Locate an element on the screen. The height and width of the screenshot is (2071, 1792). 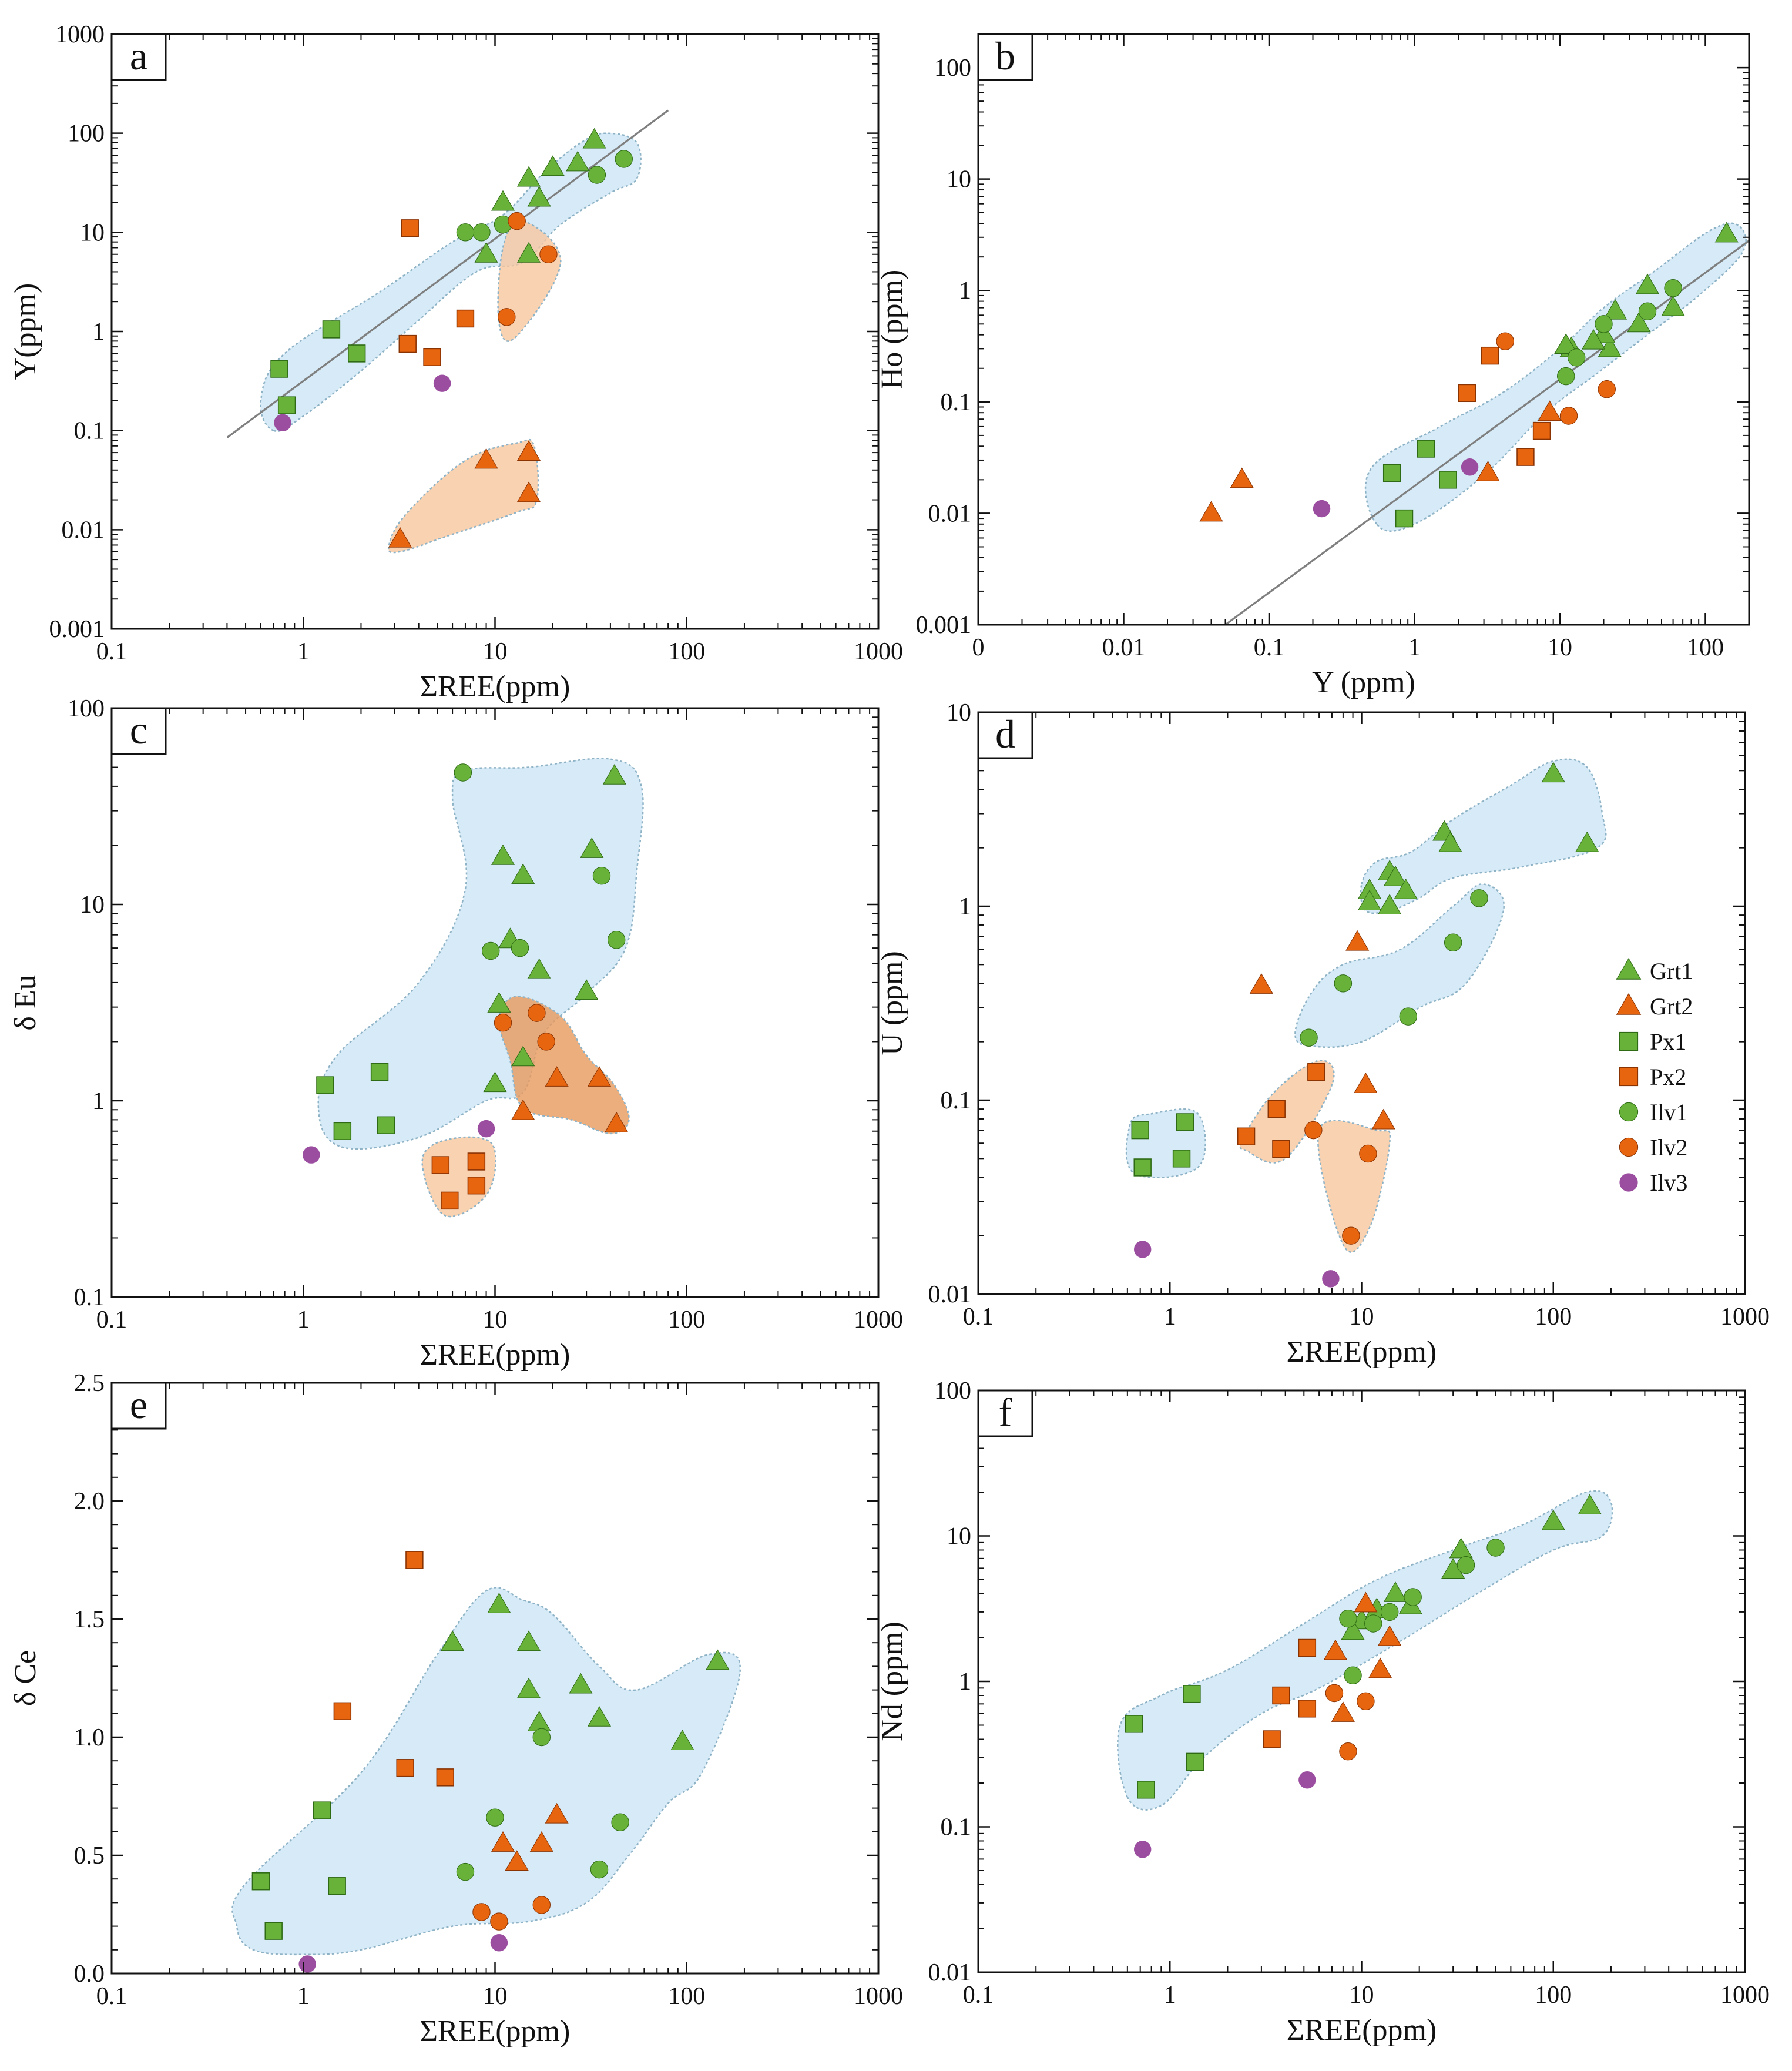
xtick-label-b-5: 100 is located at coordinates (1705, 647).